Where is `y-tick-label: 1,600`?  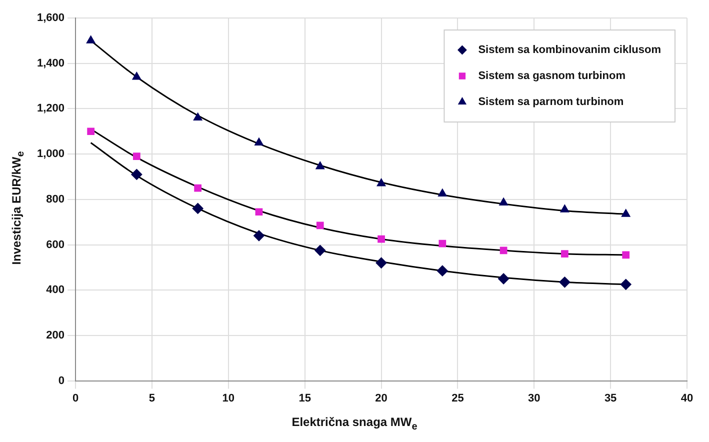 y-tick-label: 1,600 is located at coordinates (50, 18).